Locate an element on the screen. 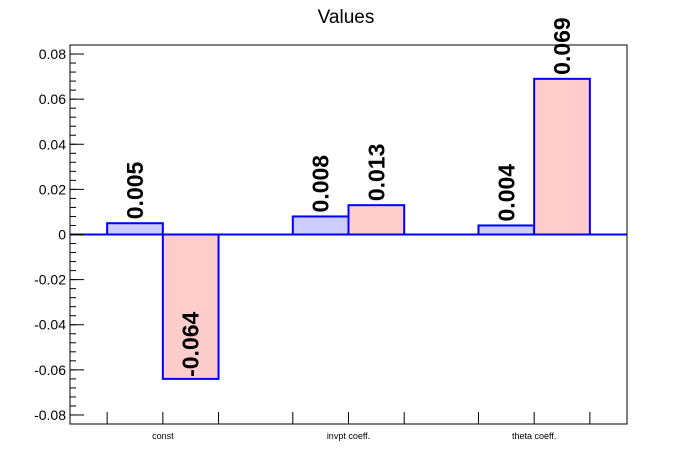 This screenshot has width=696, height=472. x-category-label: theta coeff. is located at coordinates (534, 436).